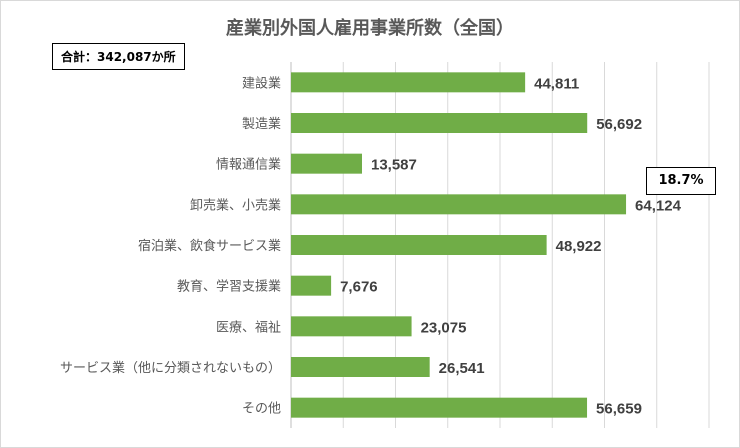 The height and width of the screenshot is (448, 740). What do you see at coordinates (261, 124) in the screenshot?
I see `category-label: 製造業` at bounding box center [261, 124].